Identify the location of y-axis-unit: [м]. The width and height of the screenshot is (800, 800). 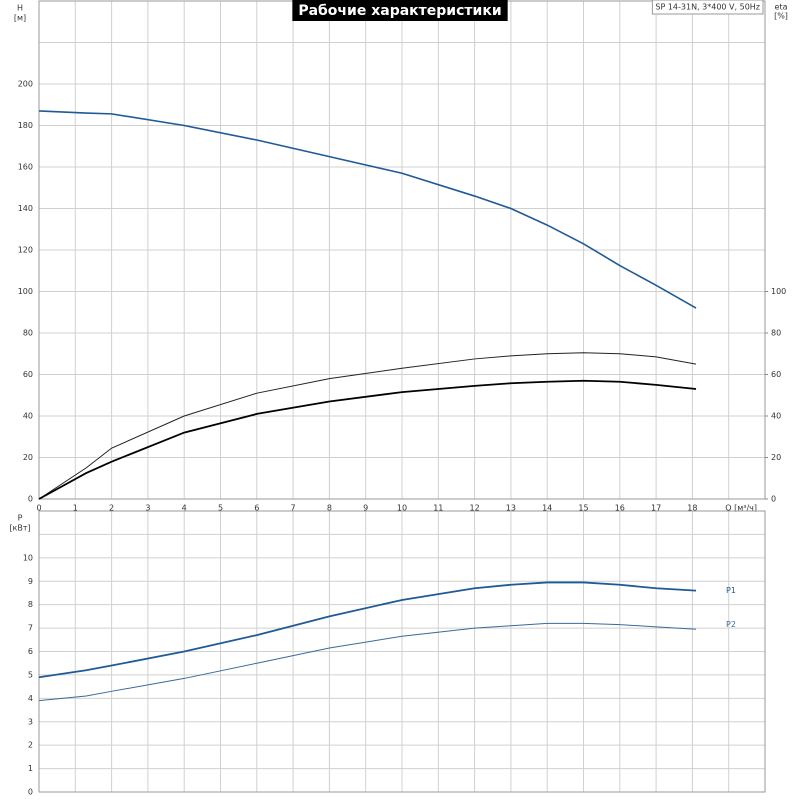
(20, 18).